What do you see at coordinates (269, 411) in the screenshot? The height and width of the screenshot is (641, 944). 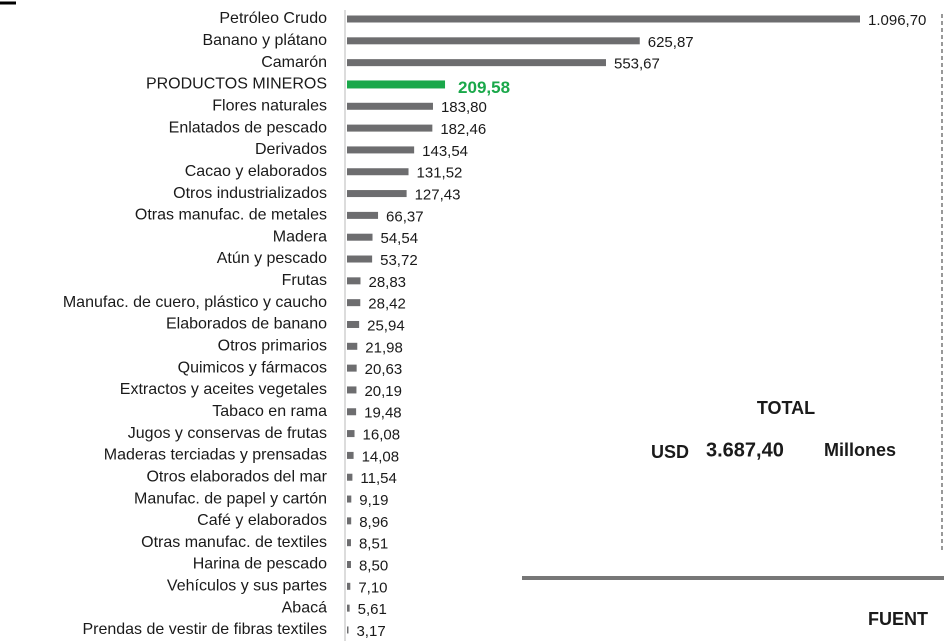 I see `category-label: Tabaco en rama` at bounding box center [269, 411].